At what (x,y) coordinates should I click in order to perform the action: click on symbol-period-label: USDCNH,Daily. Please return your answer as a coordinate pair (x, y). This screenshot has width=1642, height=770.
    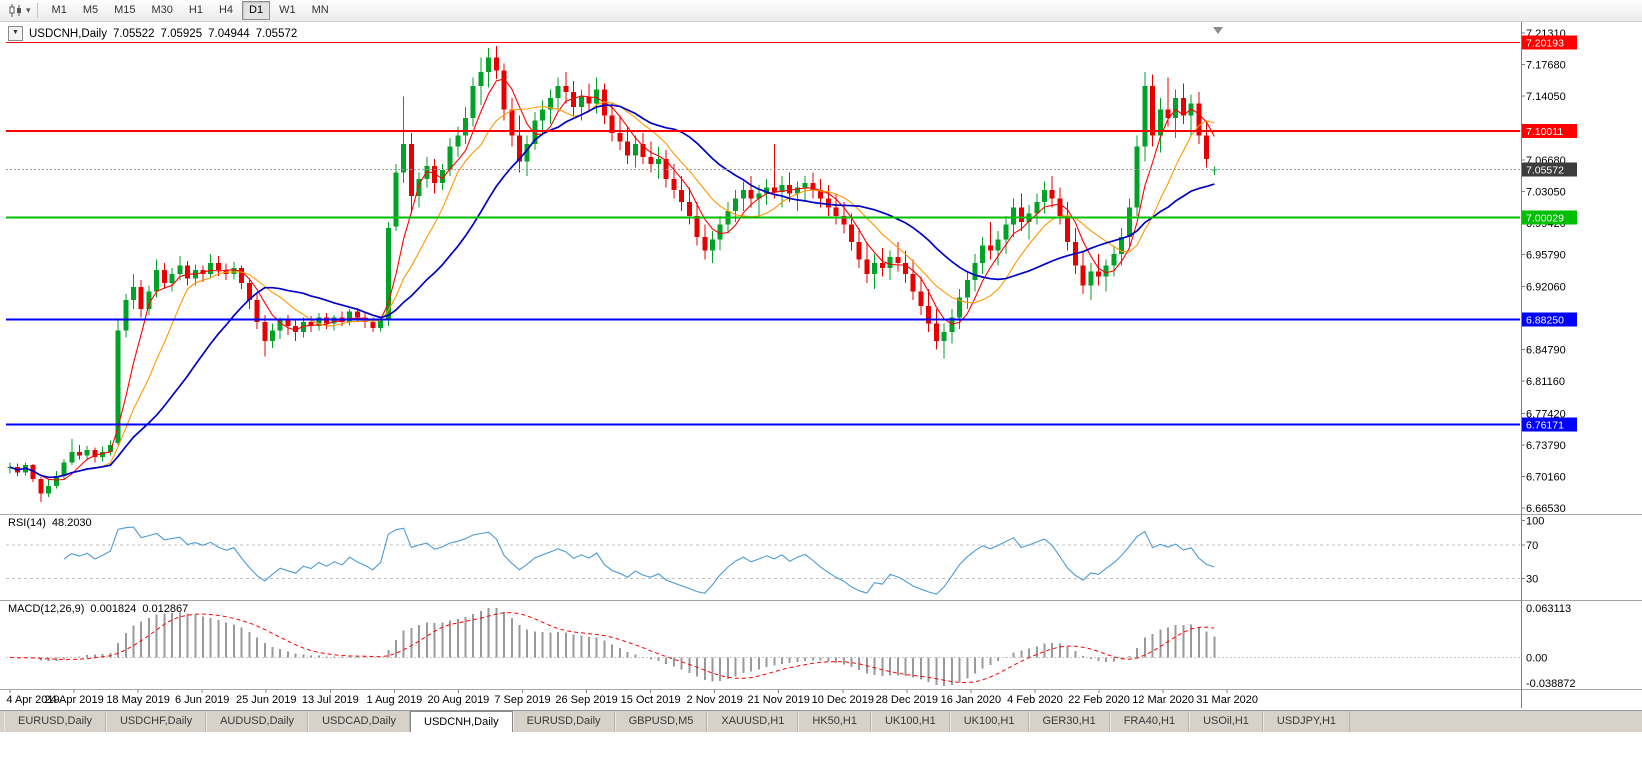
    Looking at the image, I should click on (68, 33).